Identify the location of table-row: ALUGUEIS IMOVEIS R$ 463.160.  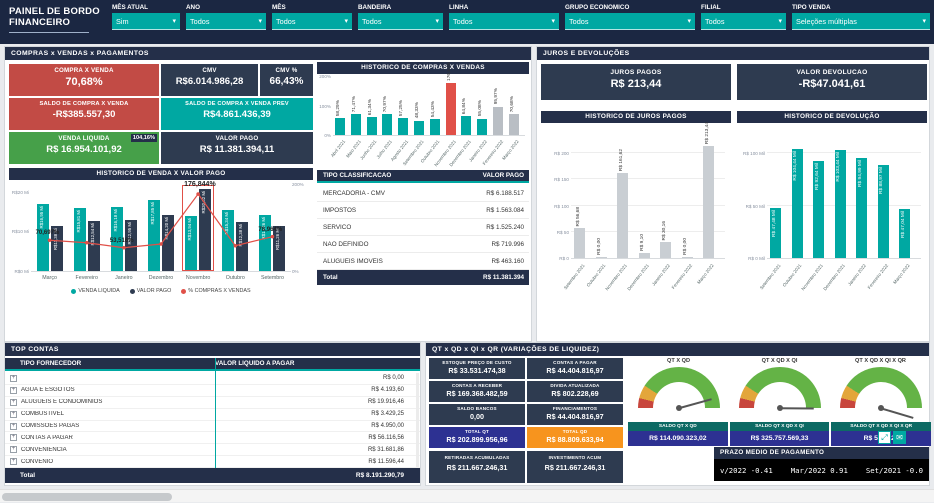
(423, 261).